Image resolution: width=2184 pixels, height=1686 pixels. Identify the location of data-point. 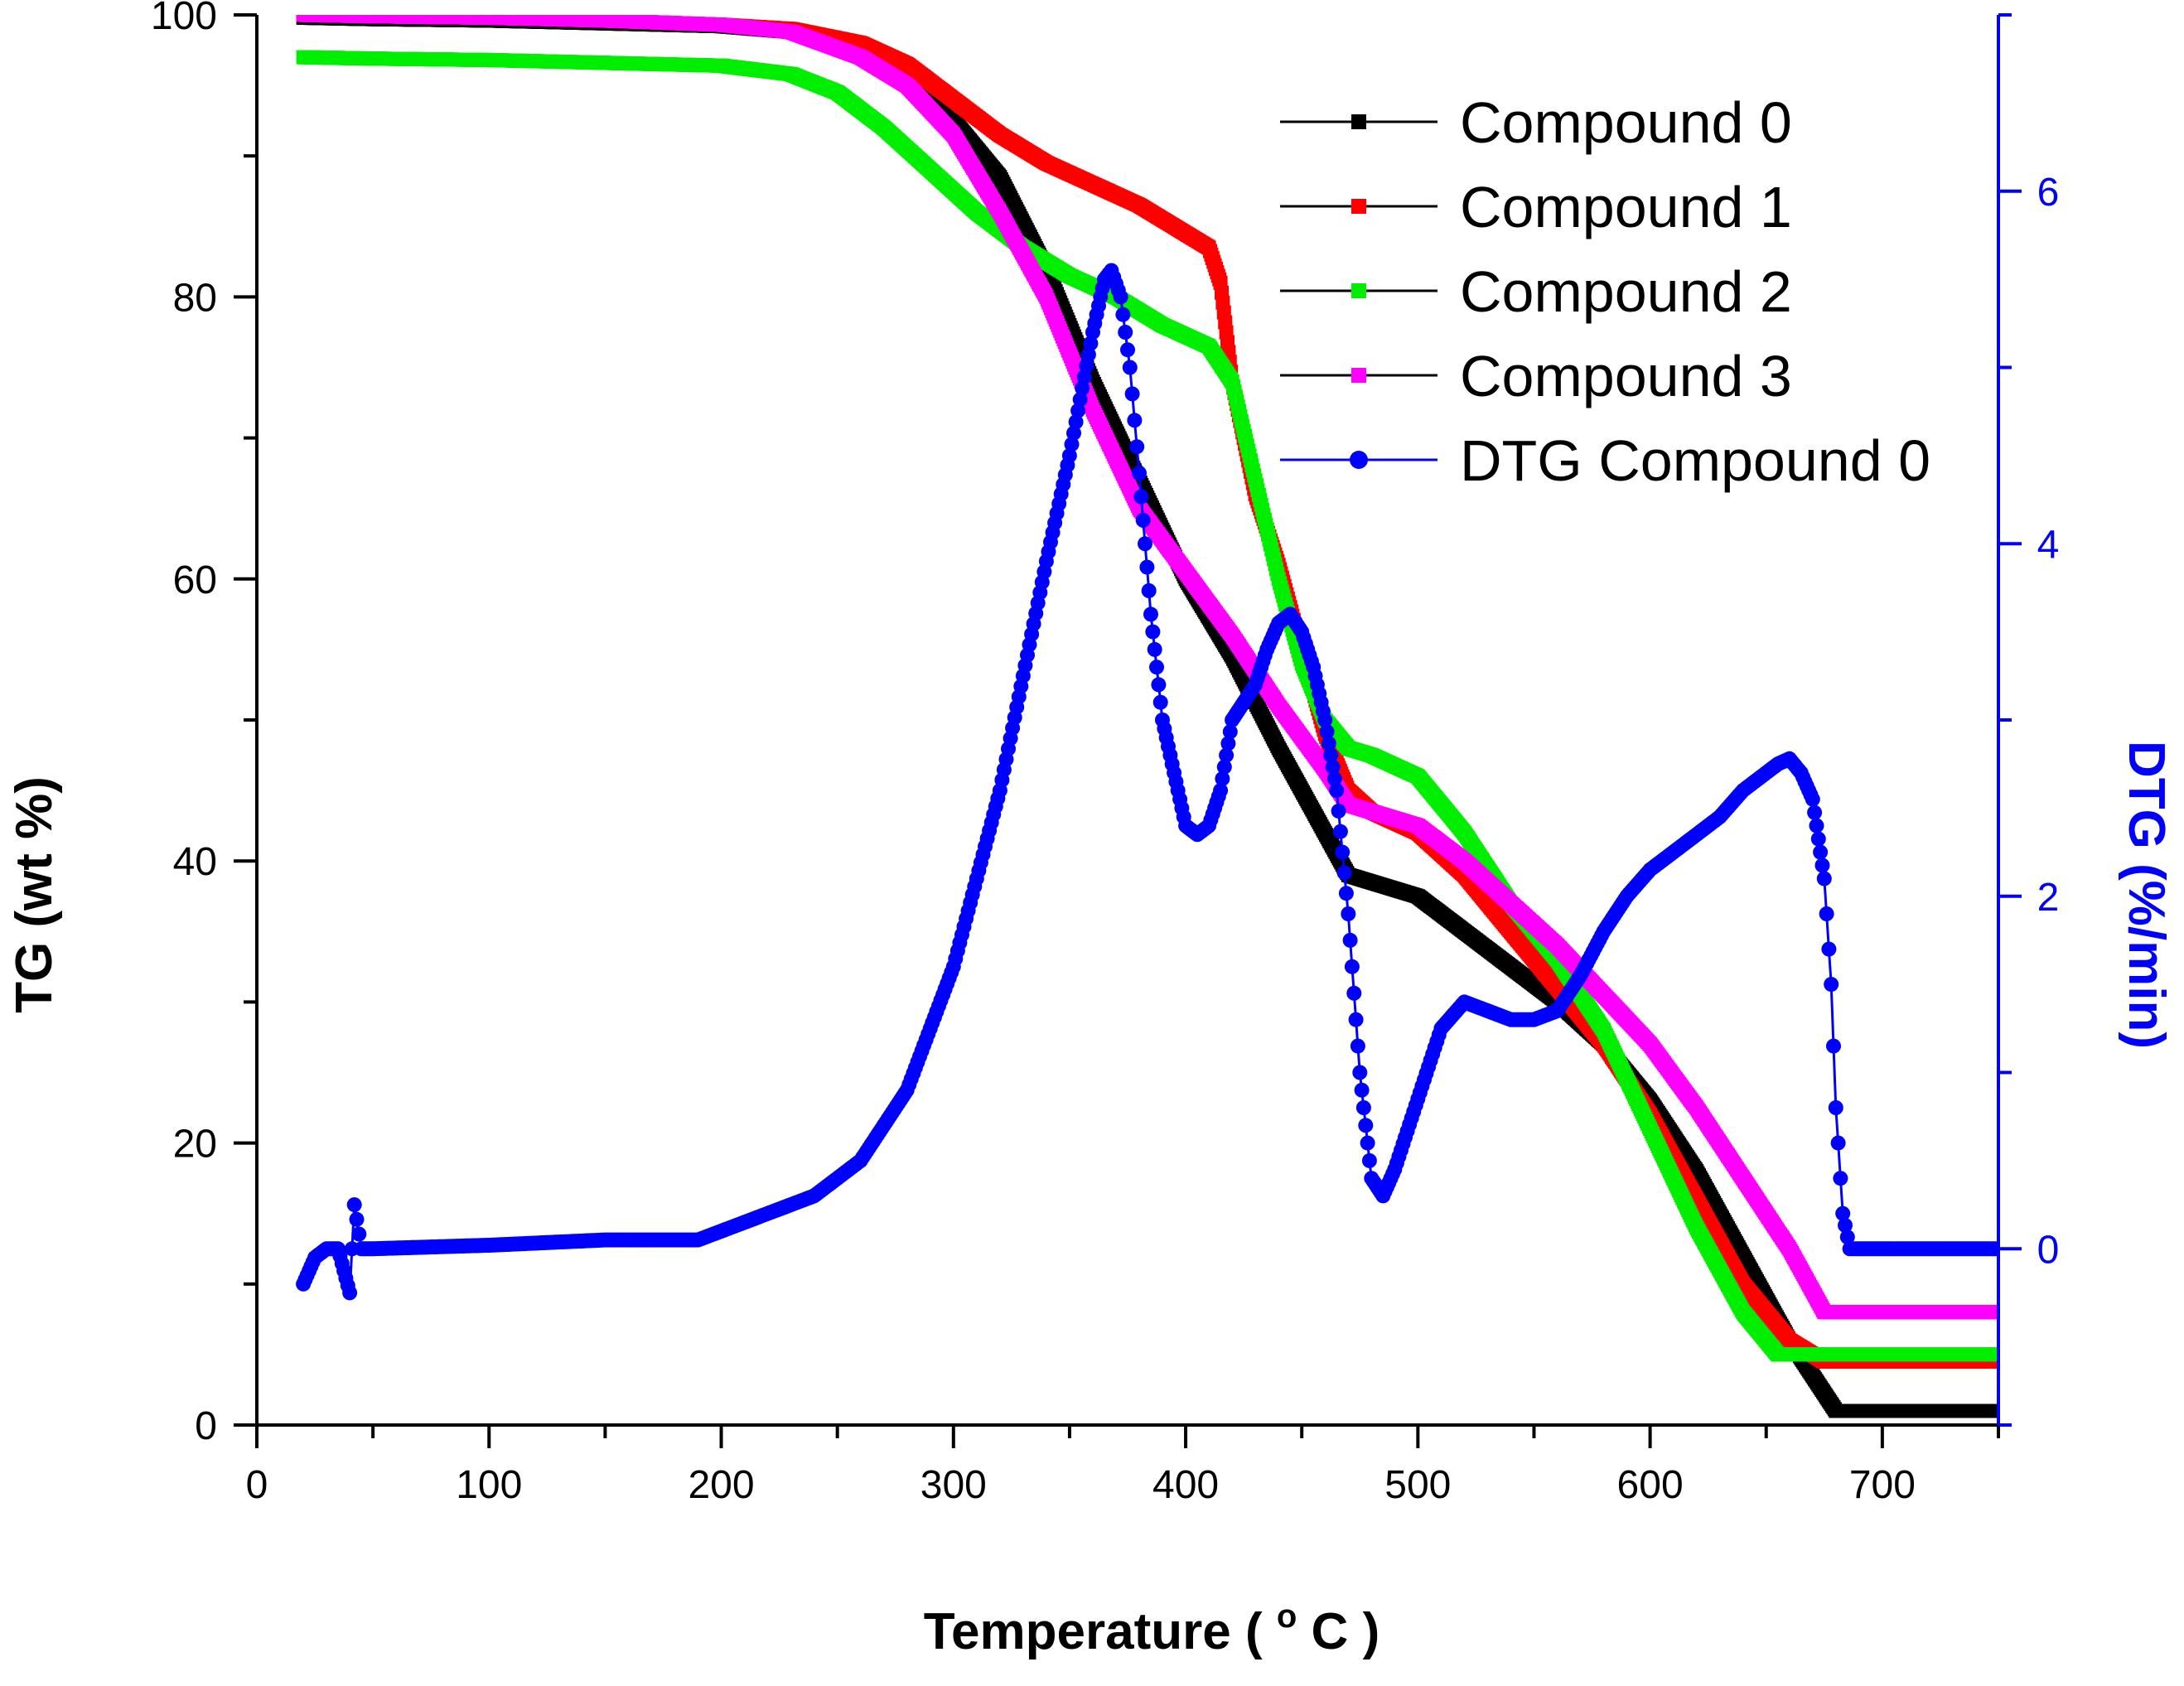
(1994, 1410).